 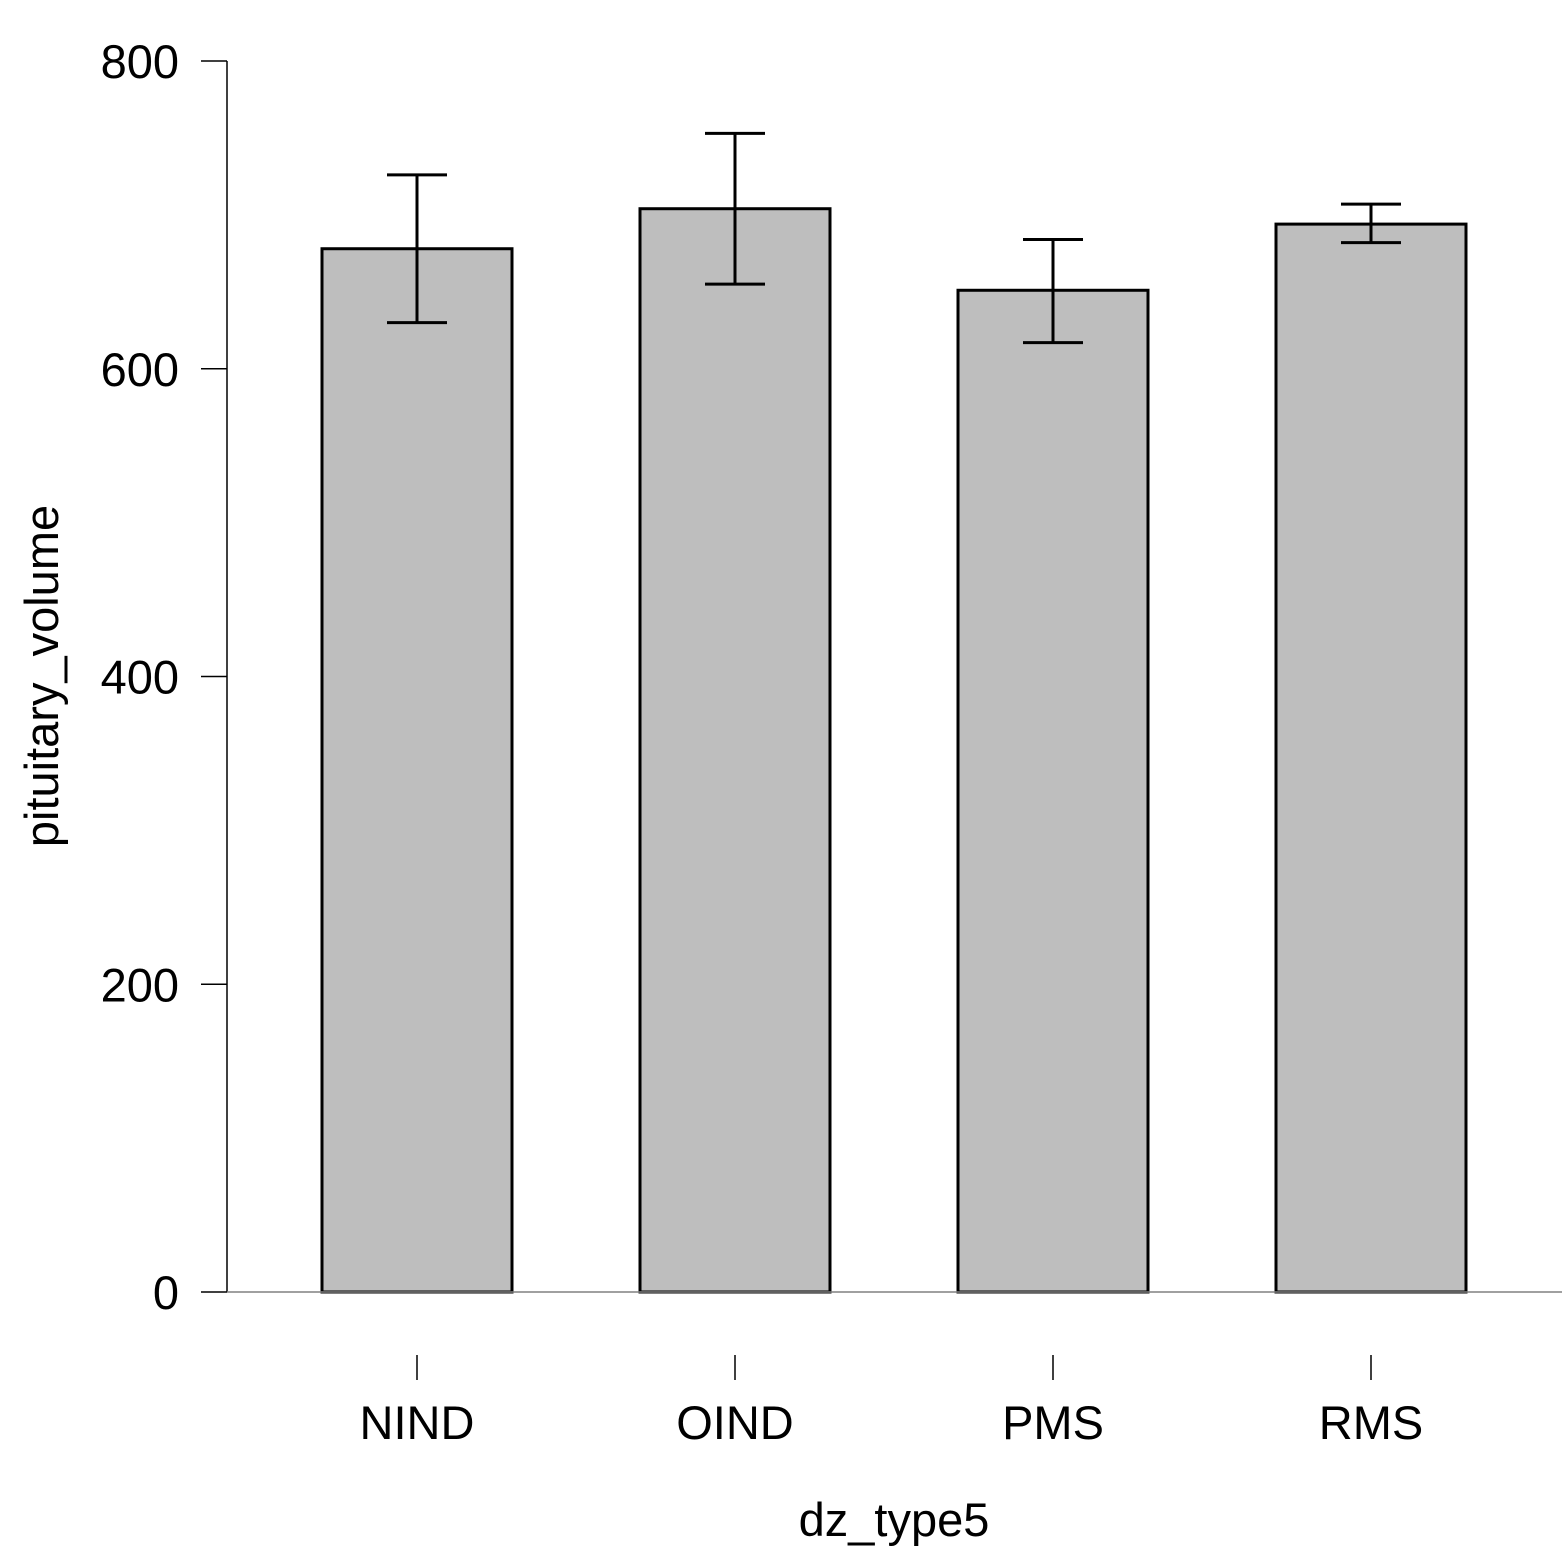 What do you see at coordinates (1053, 791) in the screenshot?
I see `bar-PMS` at bounding box center [1053, 791].